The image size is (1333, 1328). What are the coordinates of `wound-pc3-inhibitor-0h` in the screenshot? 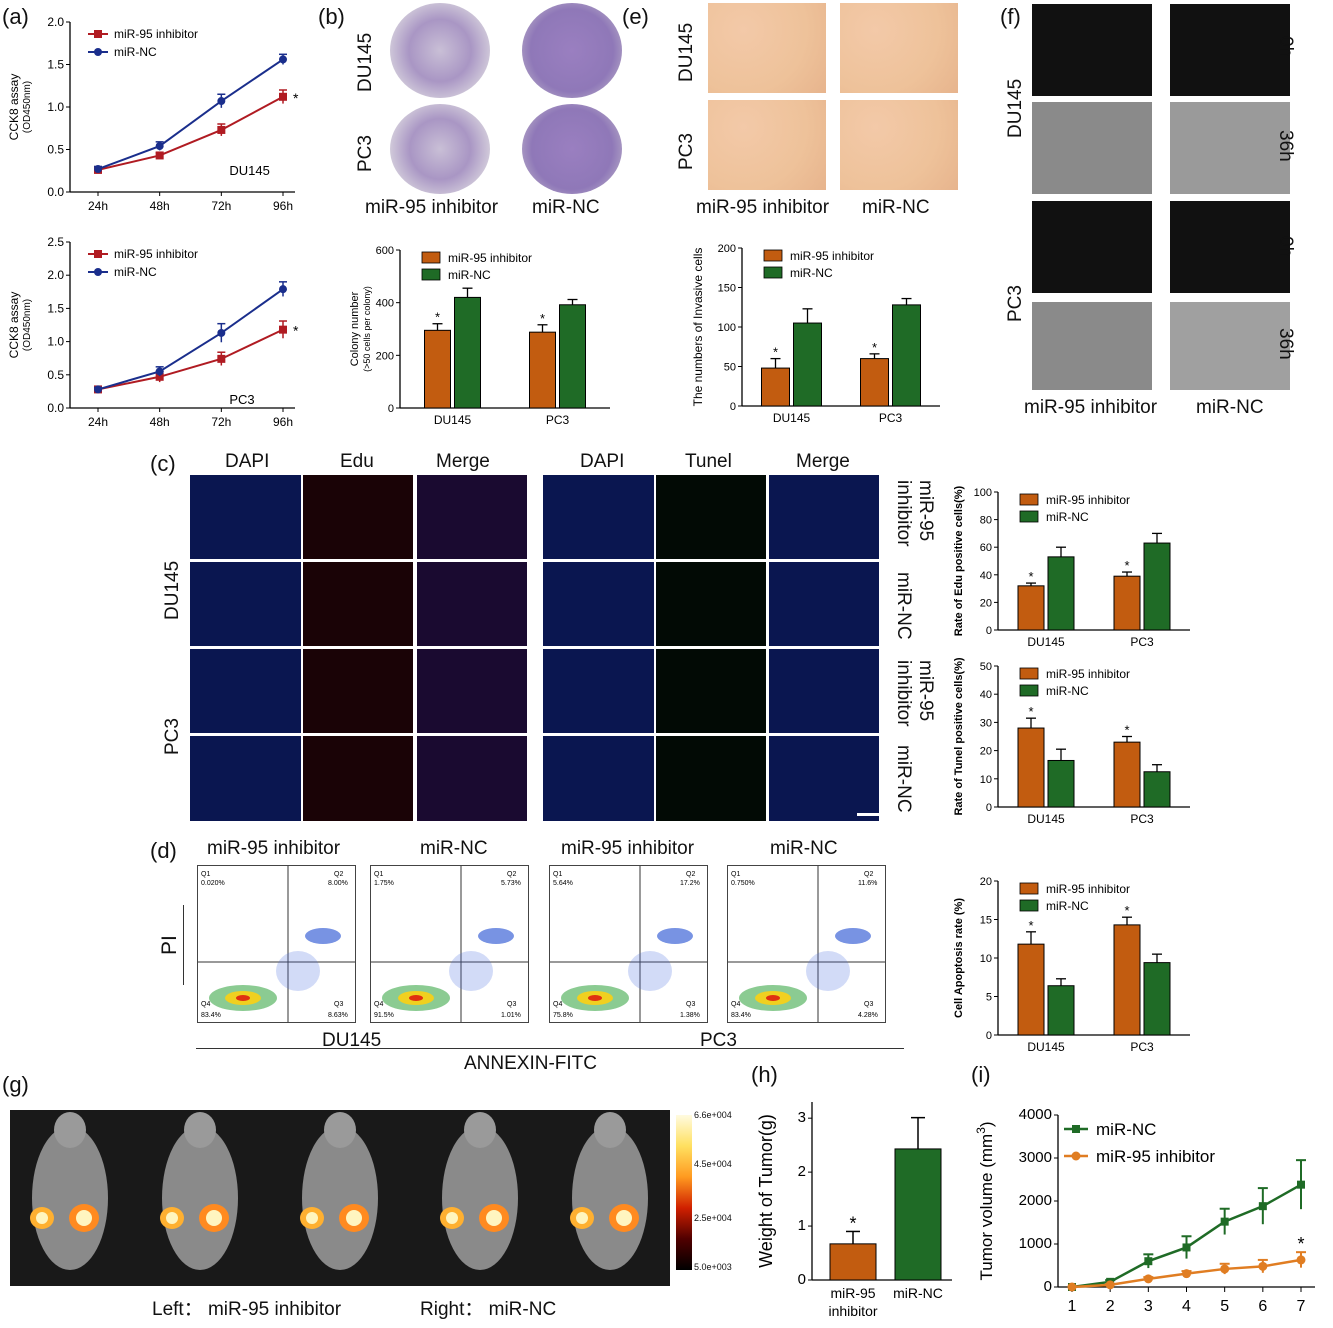 It's located at (1092, 247).